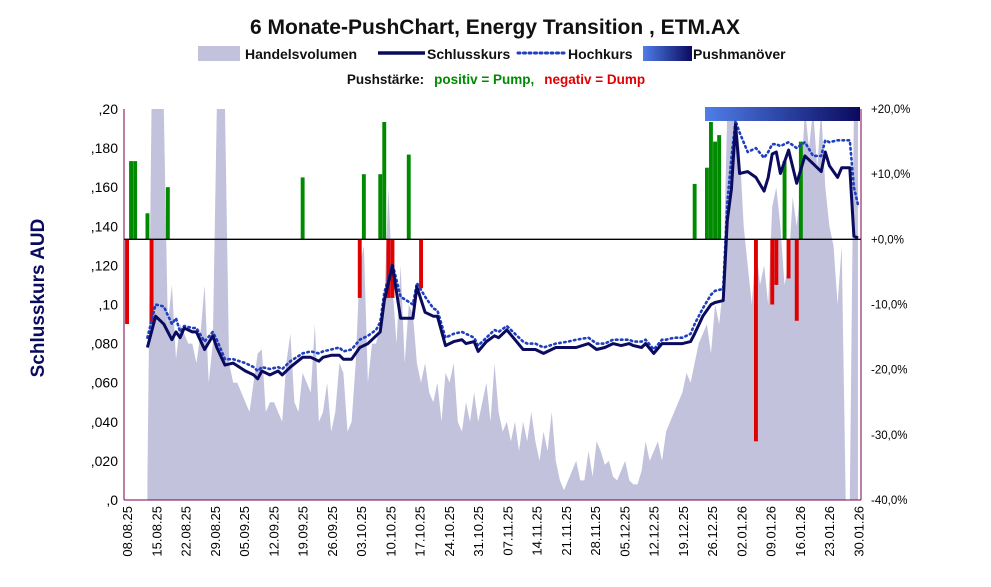  What do you see at coordinates (186, 531) in the screenshot?
I see `x-tick-2: 22.08.25` at bounding box center [186, 531].